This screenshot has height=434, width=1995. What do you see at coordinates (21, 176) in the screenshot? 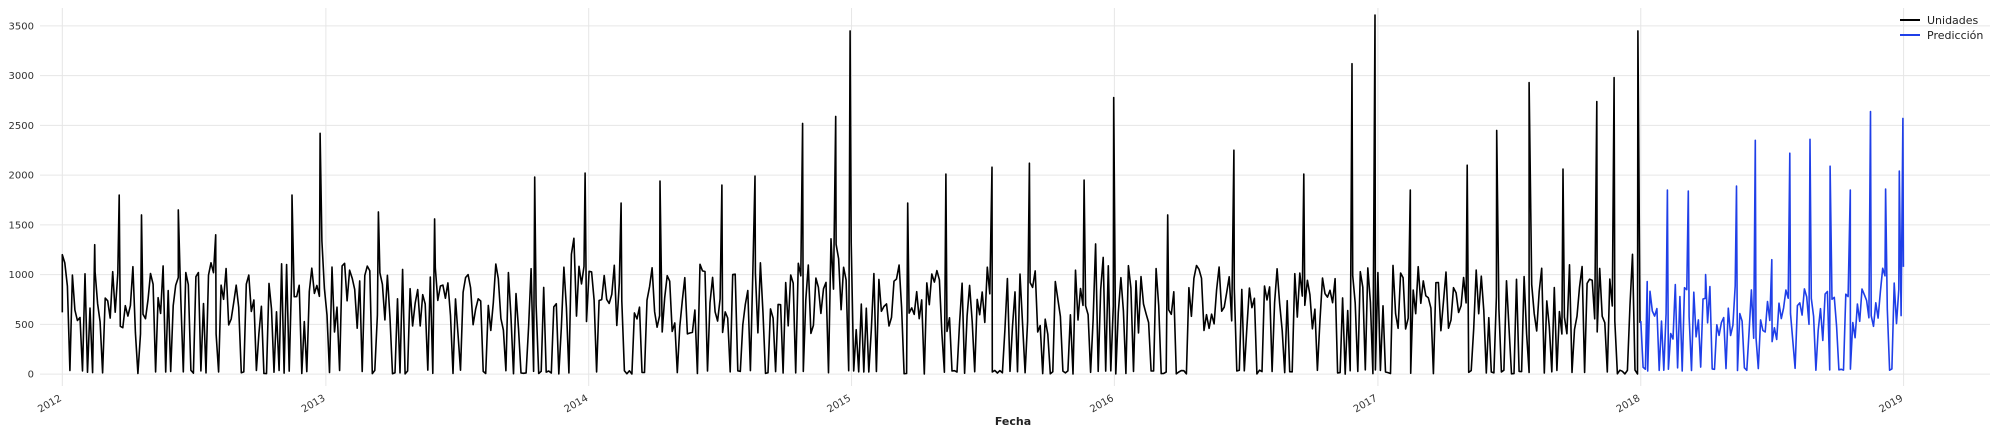
I see `y-tick-label: 2000` at bounding box center [21, 176].